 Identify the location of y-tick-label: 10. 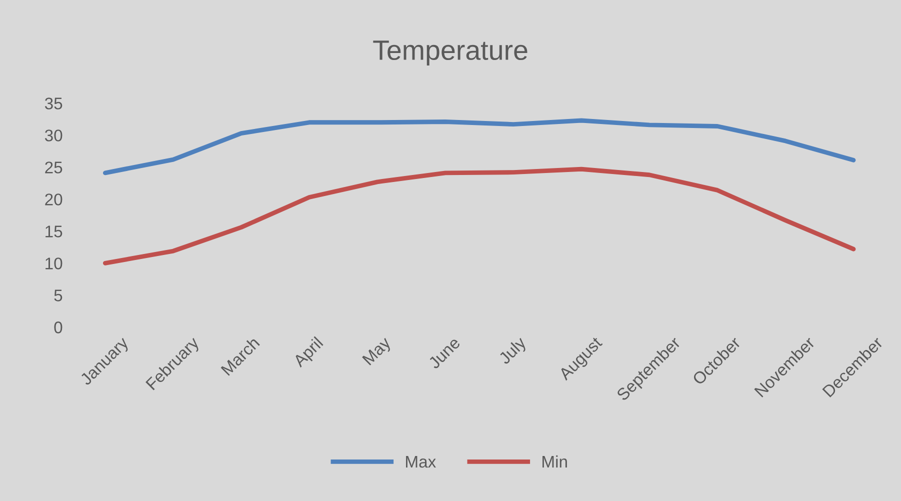
(54, 264).